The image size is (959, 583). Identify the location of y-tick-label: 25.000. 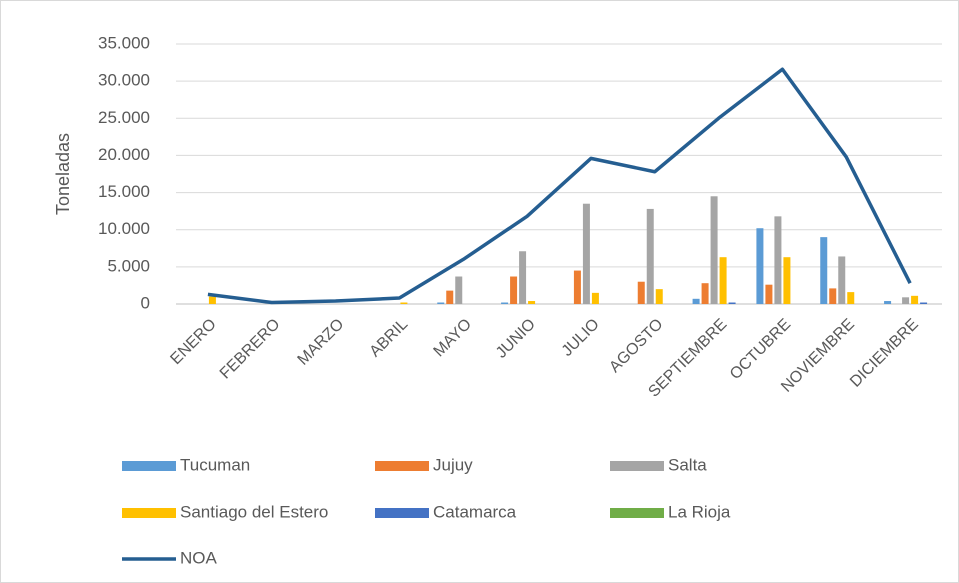
(124, 117).